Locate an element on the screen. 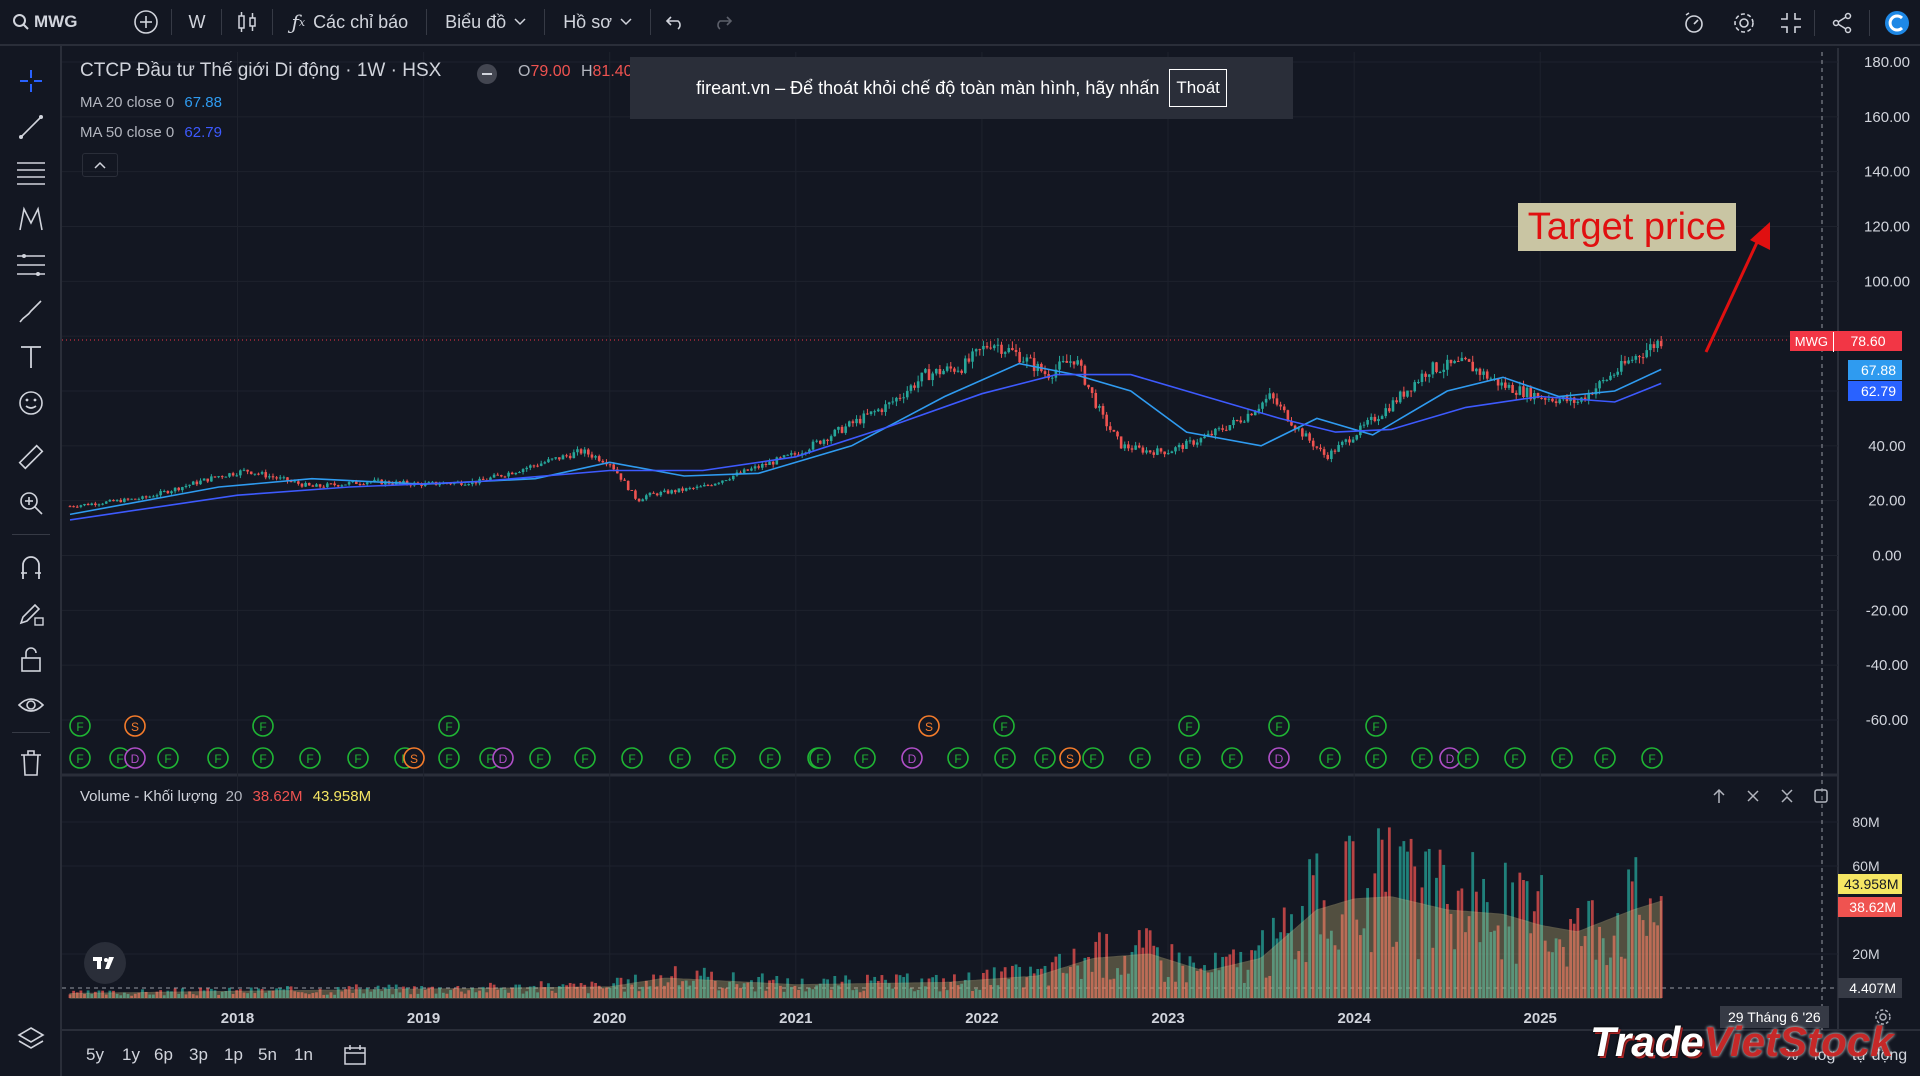  remove-drawings-tool is located at coordinates (31, 763).